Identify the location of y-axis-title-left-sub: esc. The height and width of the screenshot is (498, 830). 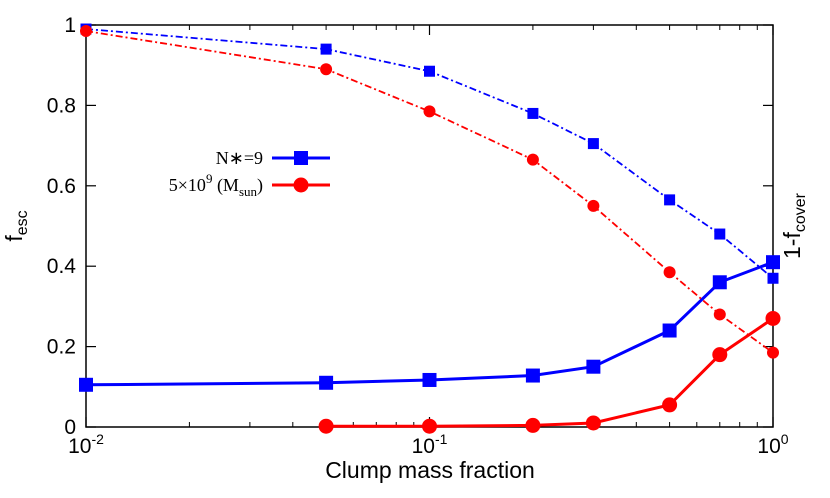
(22, 222).